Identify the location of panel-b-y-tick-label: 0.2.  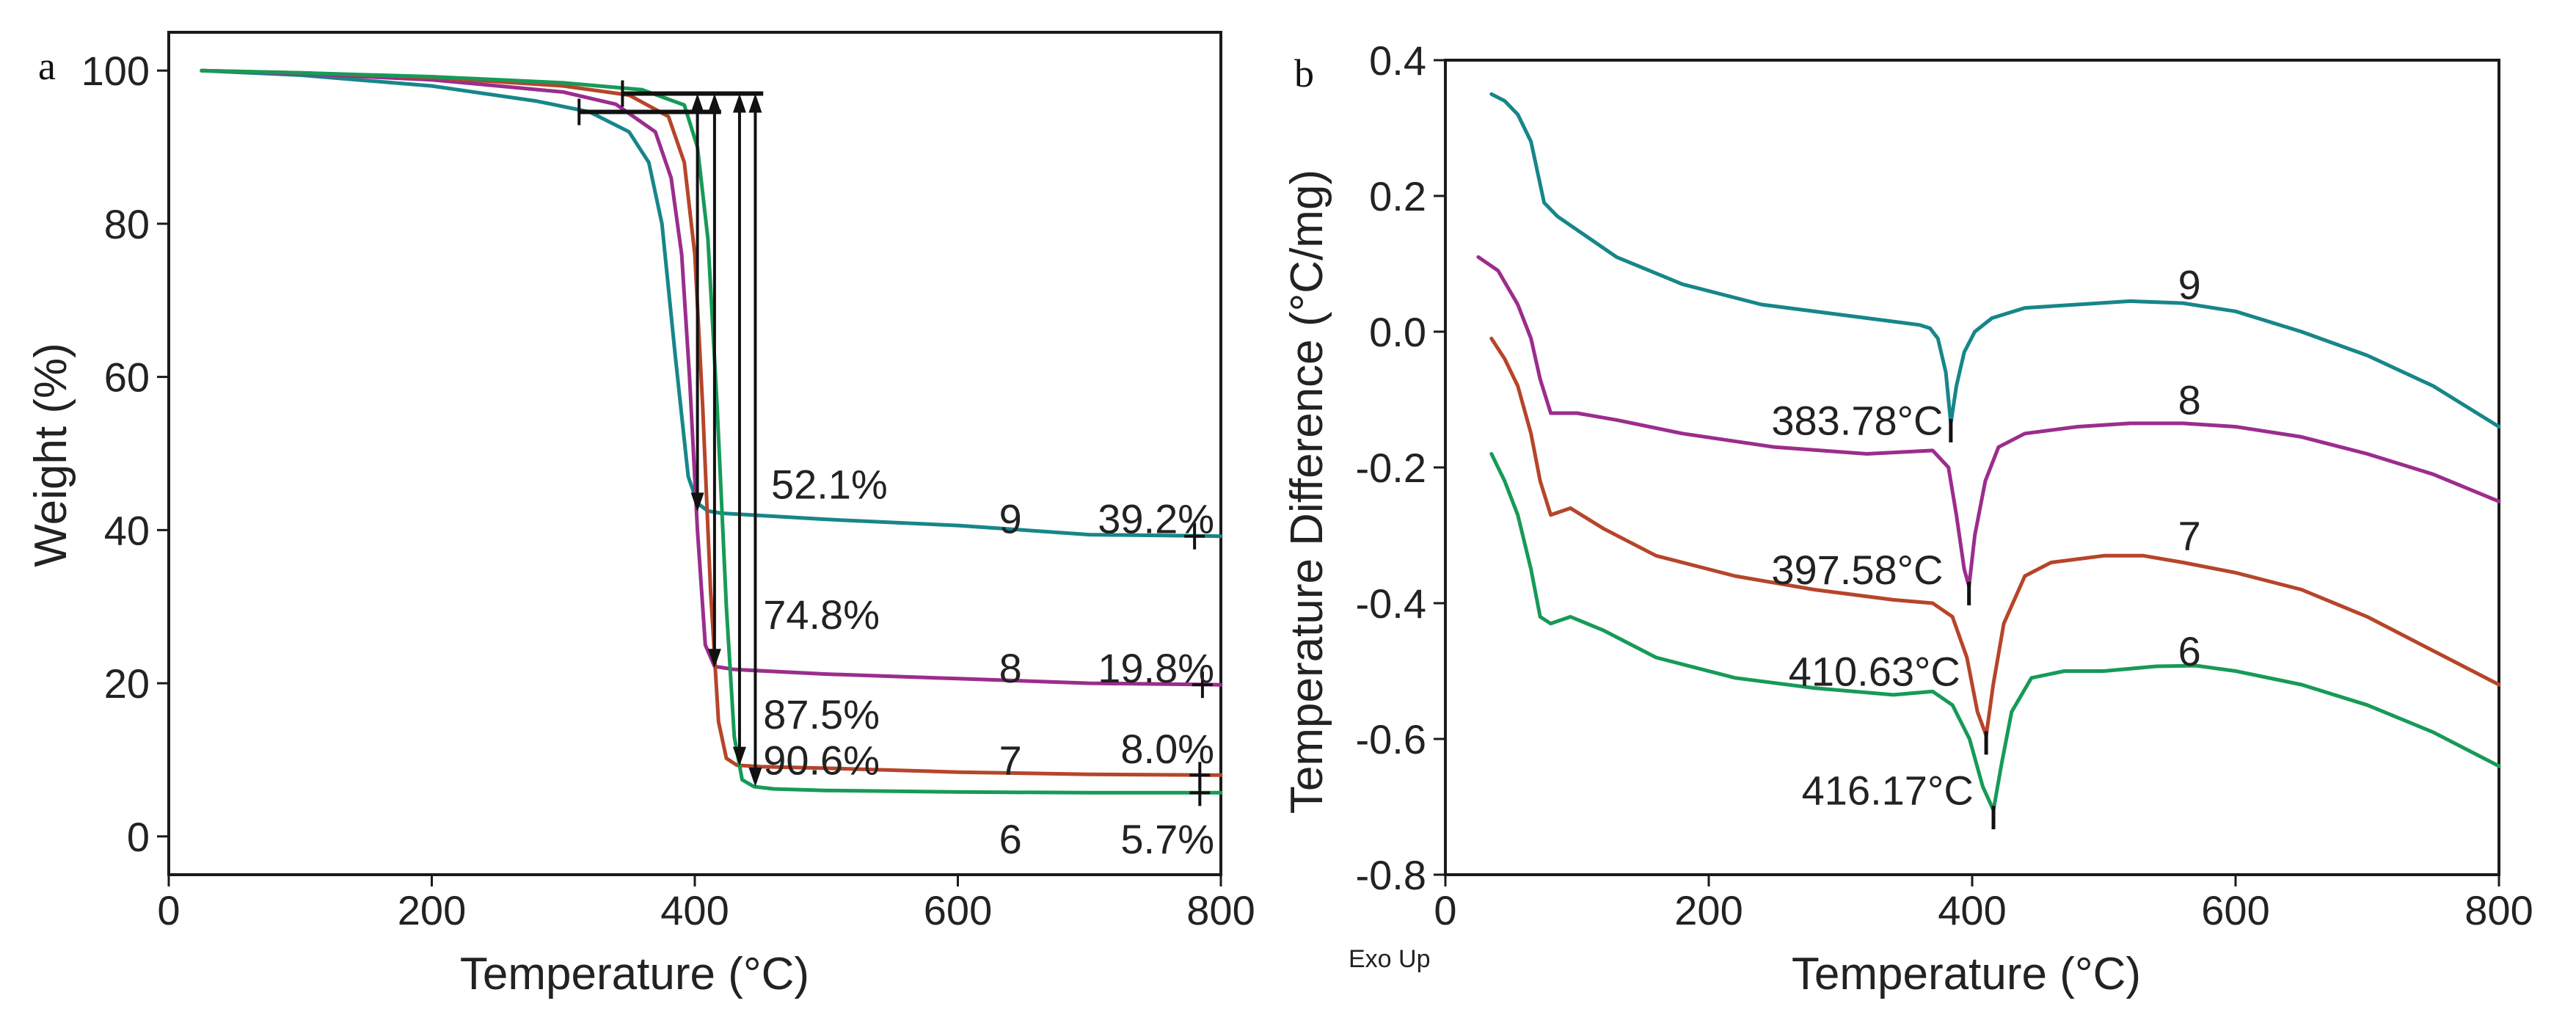
(1398, 196).